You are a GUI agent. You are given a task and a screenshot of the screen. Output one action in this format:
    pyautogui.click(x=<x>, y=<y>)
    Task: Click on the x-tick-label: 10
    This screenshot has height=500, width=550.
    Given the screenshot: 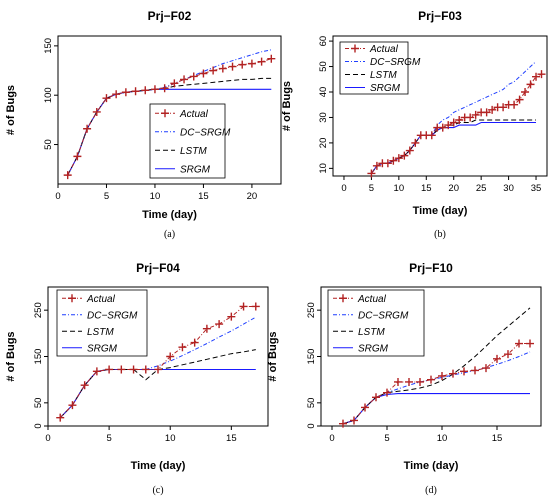 What is the action you would take?
    pyautogui.click(x=155, y=196)
    